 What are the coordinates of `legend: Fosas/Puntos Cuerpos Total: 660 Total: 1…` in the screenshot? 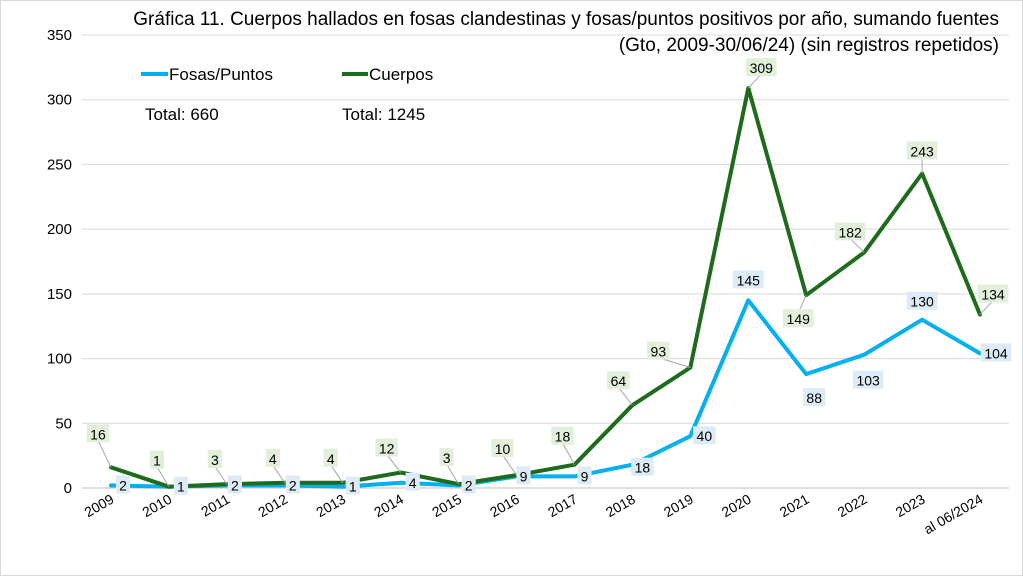 It's located at (287, 94).